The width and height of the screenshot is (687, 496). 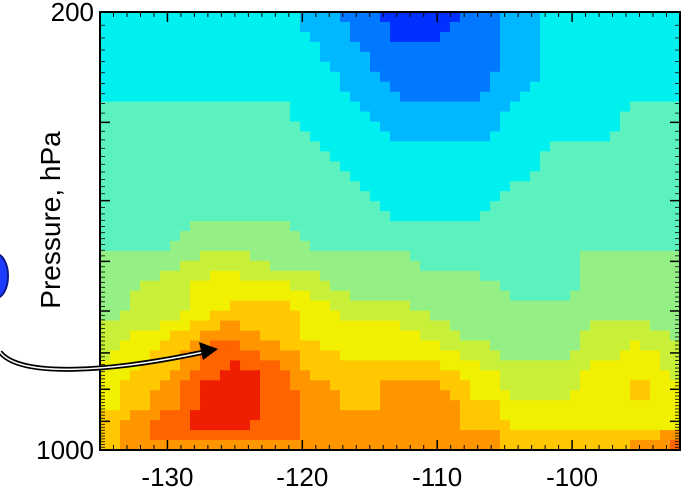 I want to click on y-tick-label: 1000, so click(x=65, y=450).